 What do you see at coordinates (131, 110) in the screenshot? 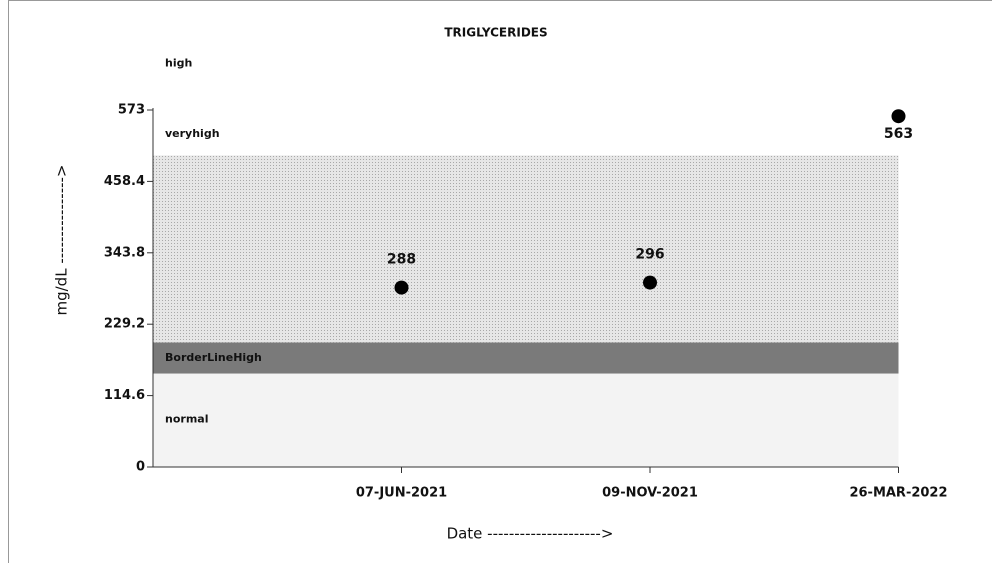
I see `y-tick-label: 573` at bounding box center [131, 110].